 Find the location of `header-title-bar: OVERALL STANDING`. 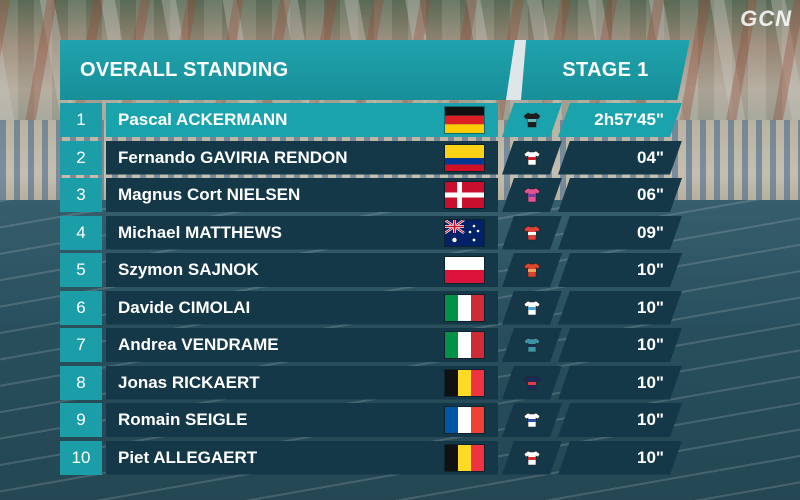

header-title-bar: OVERALL STANDING is located at coordinates (287, 70).